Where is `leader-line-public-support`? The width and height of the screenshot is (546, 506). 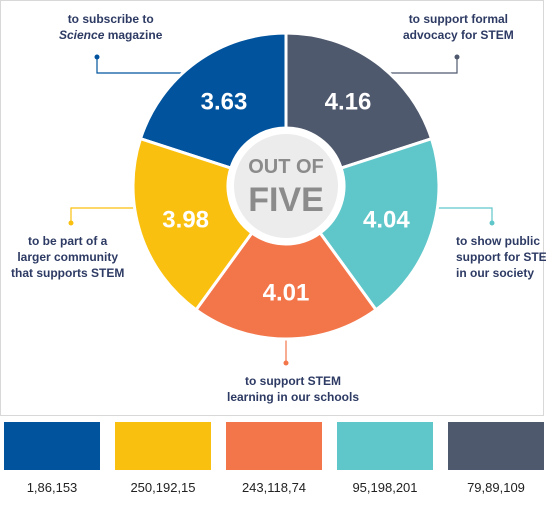 leader-line-public-support is located at coordinates (465, 215).